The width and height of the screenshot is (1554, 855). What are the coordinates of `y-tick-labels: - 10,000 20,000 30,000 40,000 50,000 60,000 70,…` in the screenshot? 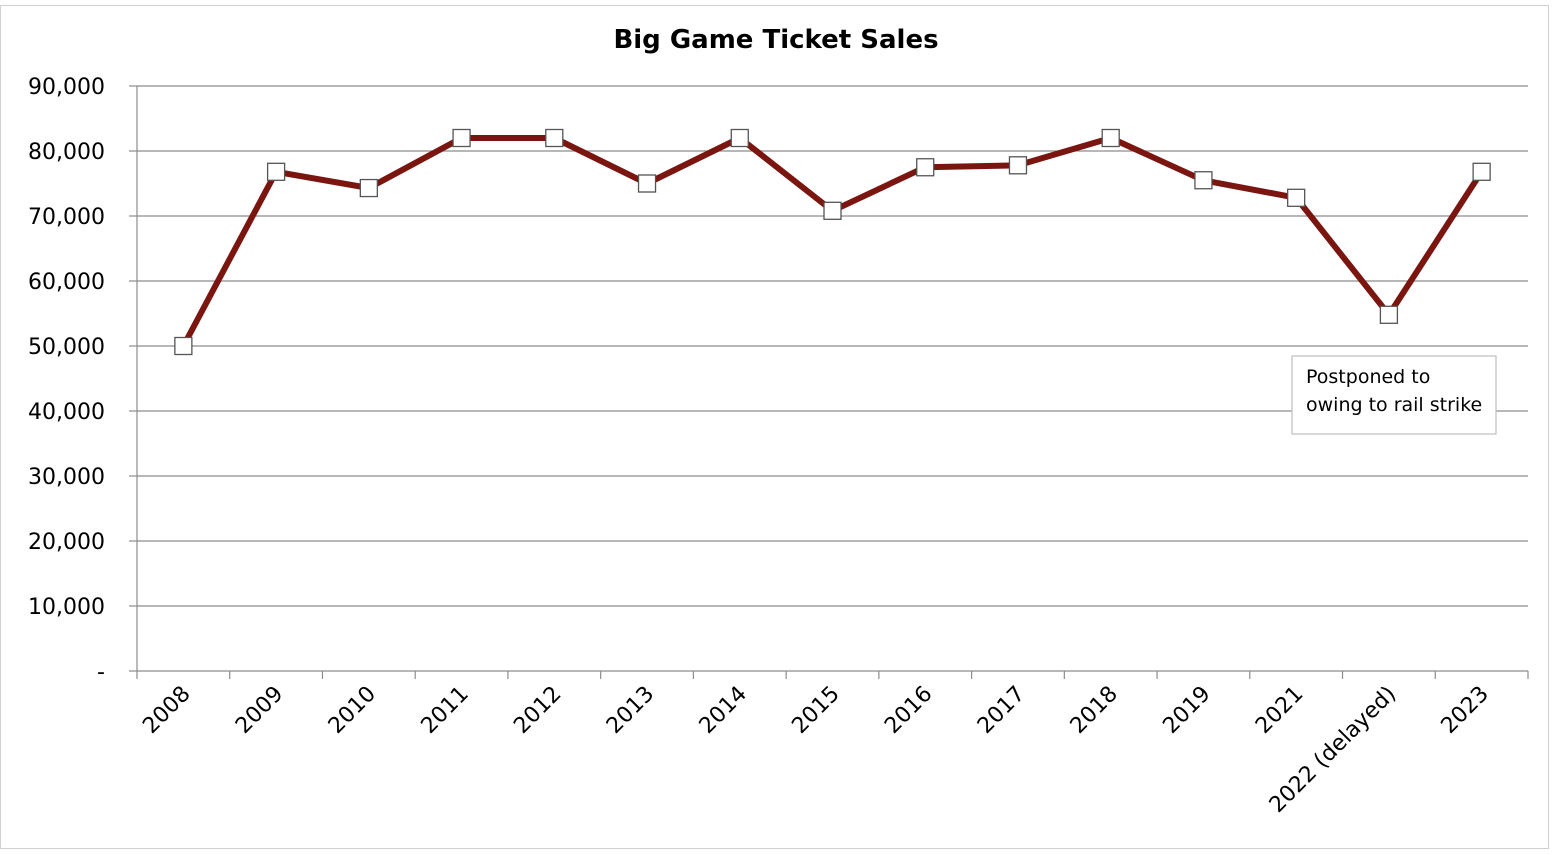 It's located at (66, 380).